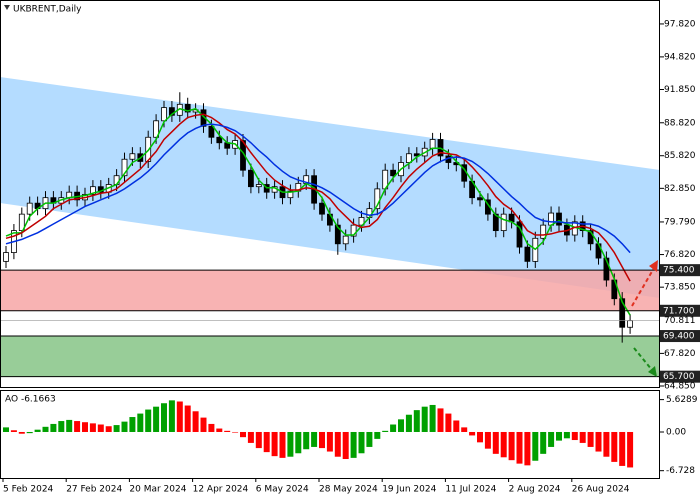 Image resolution: width=700 pixels, height=500 pixels. Describe the element at coordinates (680, 288) in the screenshot. I see `y-tick-label: 73.850` at that location.